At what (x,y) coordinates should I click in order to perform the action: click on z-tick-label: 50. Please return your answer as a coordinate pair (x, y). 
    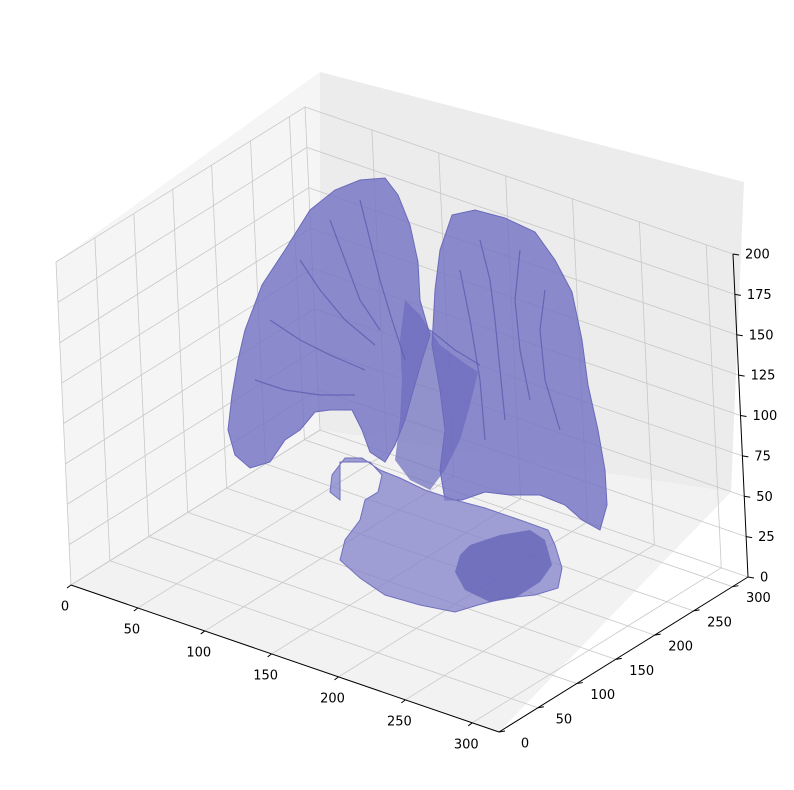
    Looking at the image, I should click on (764, 497).